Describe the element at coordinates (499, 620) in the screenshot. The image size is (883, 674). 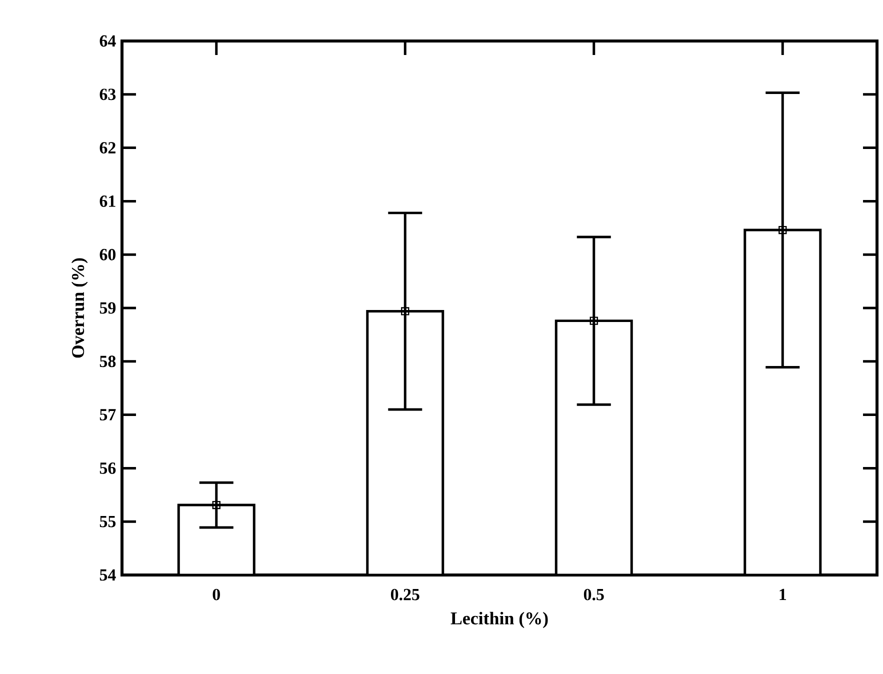
I see `x-axis-title: Lecithin (%)` at that location.